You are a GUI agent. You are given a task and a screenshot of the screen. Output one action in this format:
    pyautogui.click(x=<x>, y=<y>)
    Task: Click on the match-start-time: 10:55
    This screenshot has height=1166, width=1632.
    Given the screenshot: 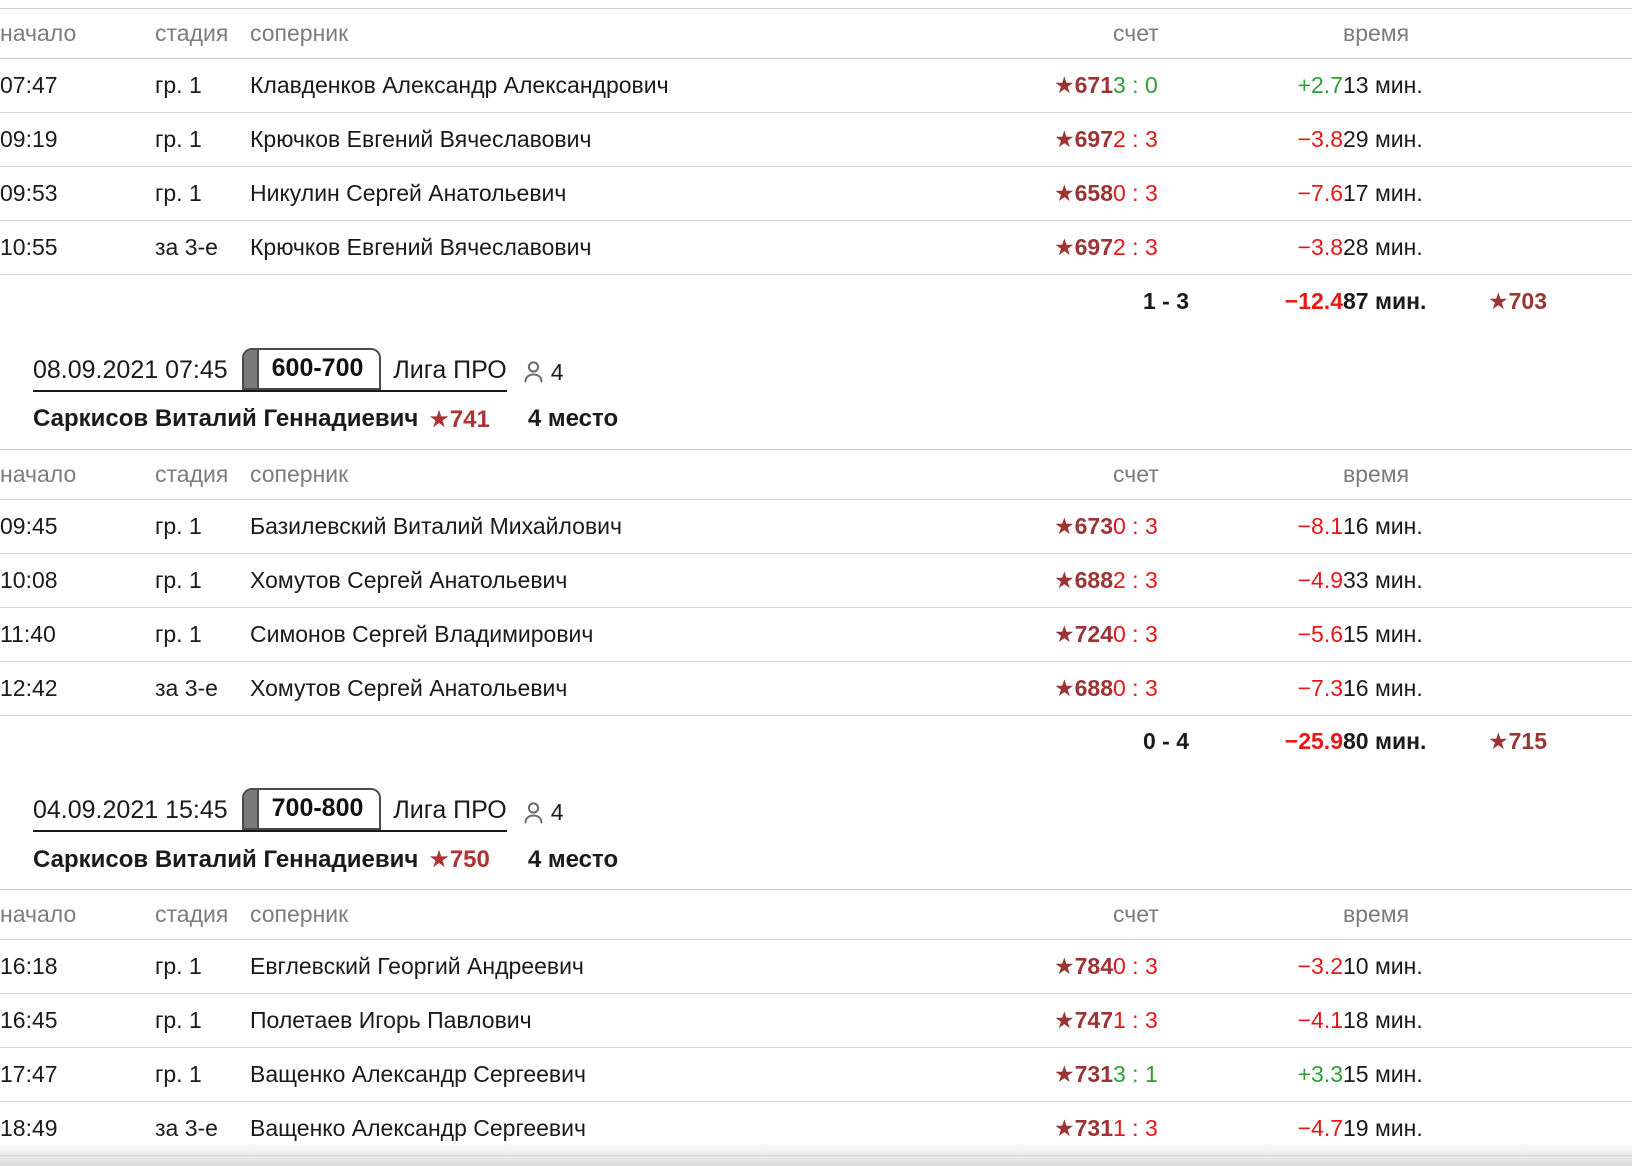 What is the action you would take?
    pyautogui.click(x=77, y=247)
    